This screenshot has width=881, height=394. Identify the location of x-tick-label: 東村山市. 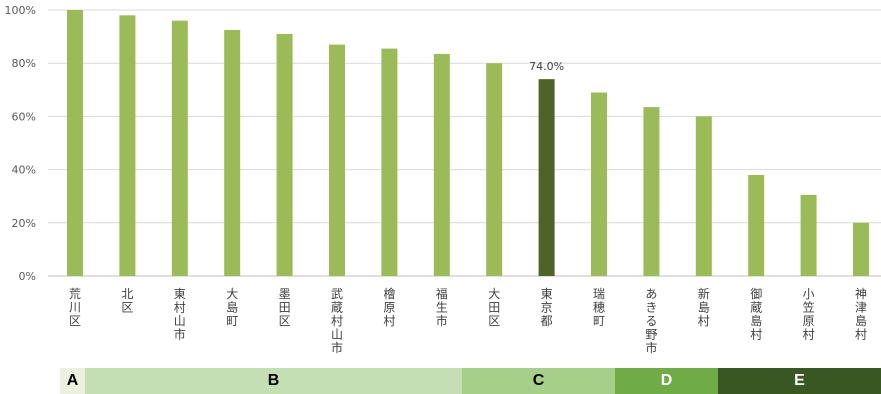
(180, 314).